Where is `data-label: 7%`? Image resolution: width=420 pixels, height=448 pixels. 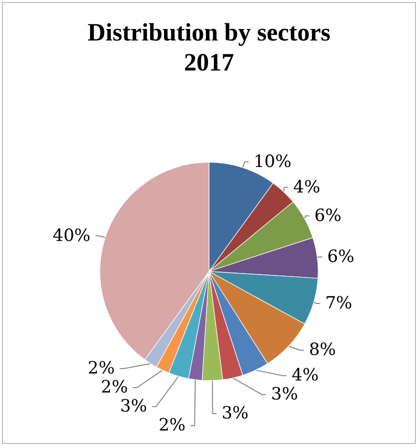
data-label: 7% is located at coordinates (338, 304).